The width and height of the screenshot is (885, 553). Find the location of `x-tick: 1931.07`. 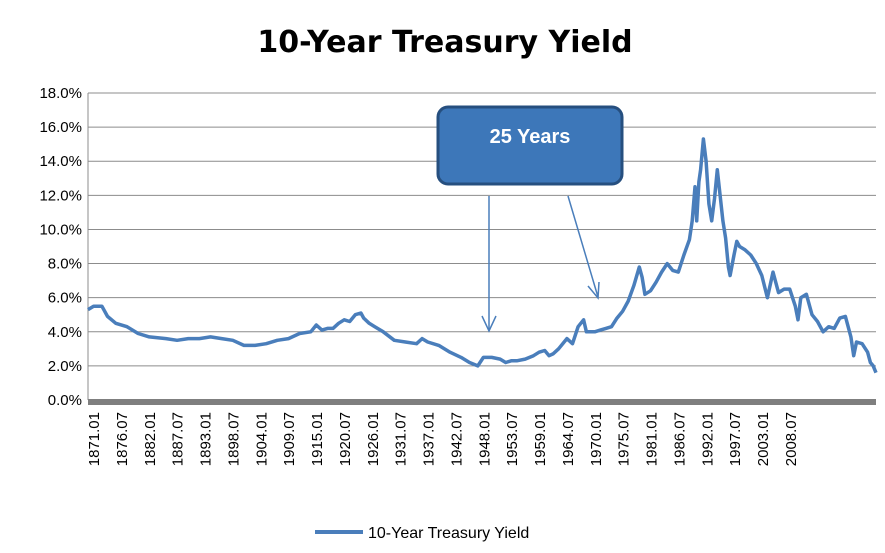

x-tick: 1931.07 is located at coordinates (401, 439).